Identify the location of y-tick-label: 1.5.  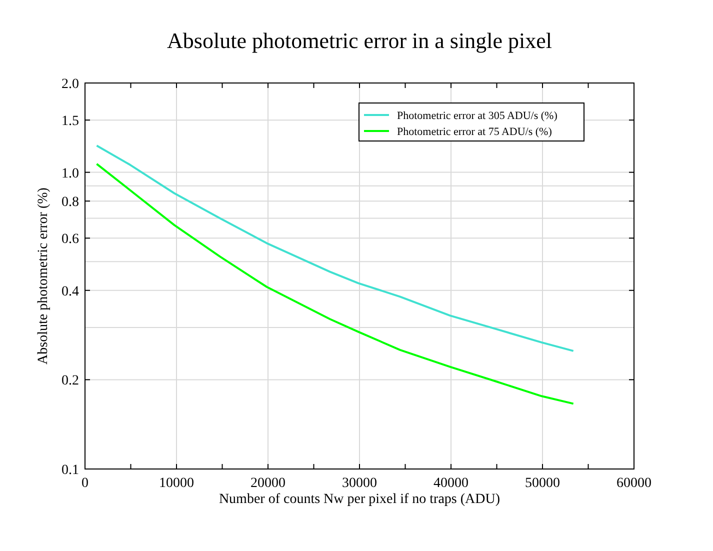
(70, 122).